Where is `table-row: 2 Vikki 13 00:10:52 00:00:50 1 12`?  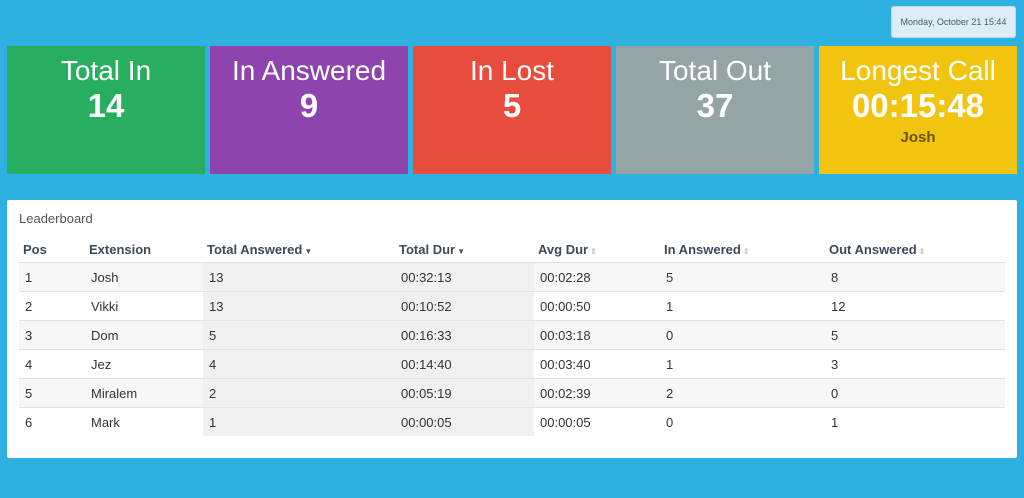
table-row: 2 Vikki 13 00:10:52 00:00:50 1 12 is located at coordinates (512, 306).